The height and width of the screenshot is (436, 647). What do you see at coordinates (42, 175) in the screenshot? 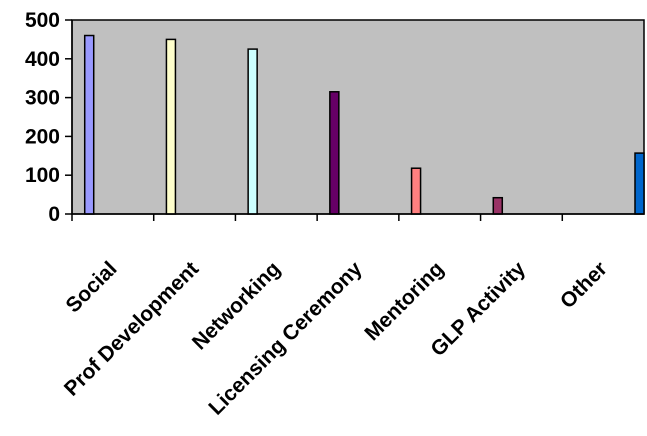
I see `y-tick-label: 100` at bounding box center [42, 175].